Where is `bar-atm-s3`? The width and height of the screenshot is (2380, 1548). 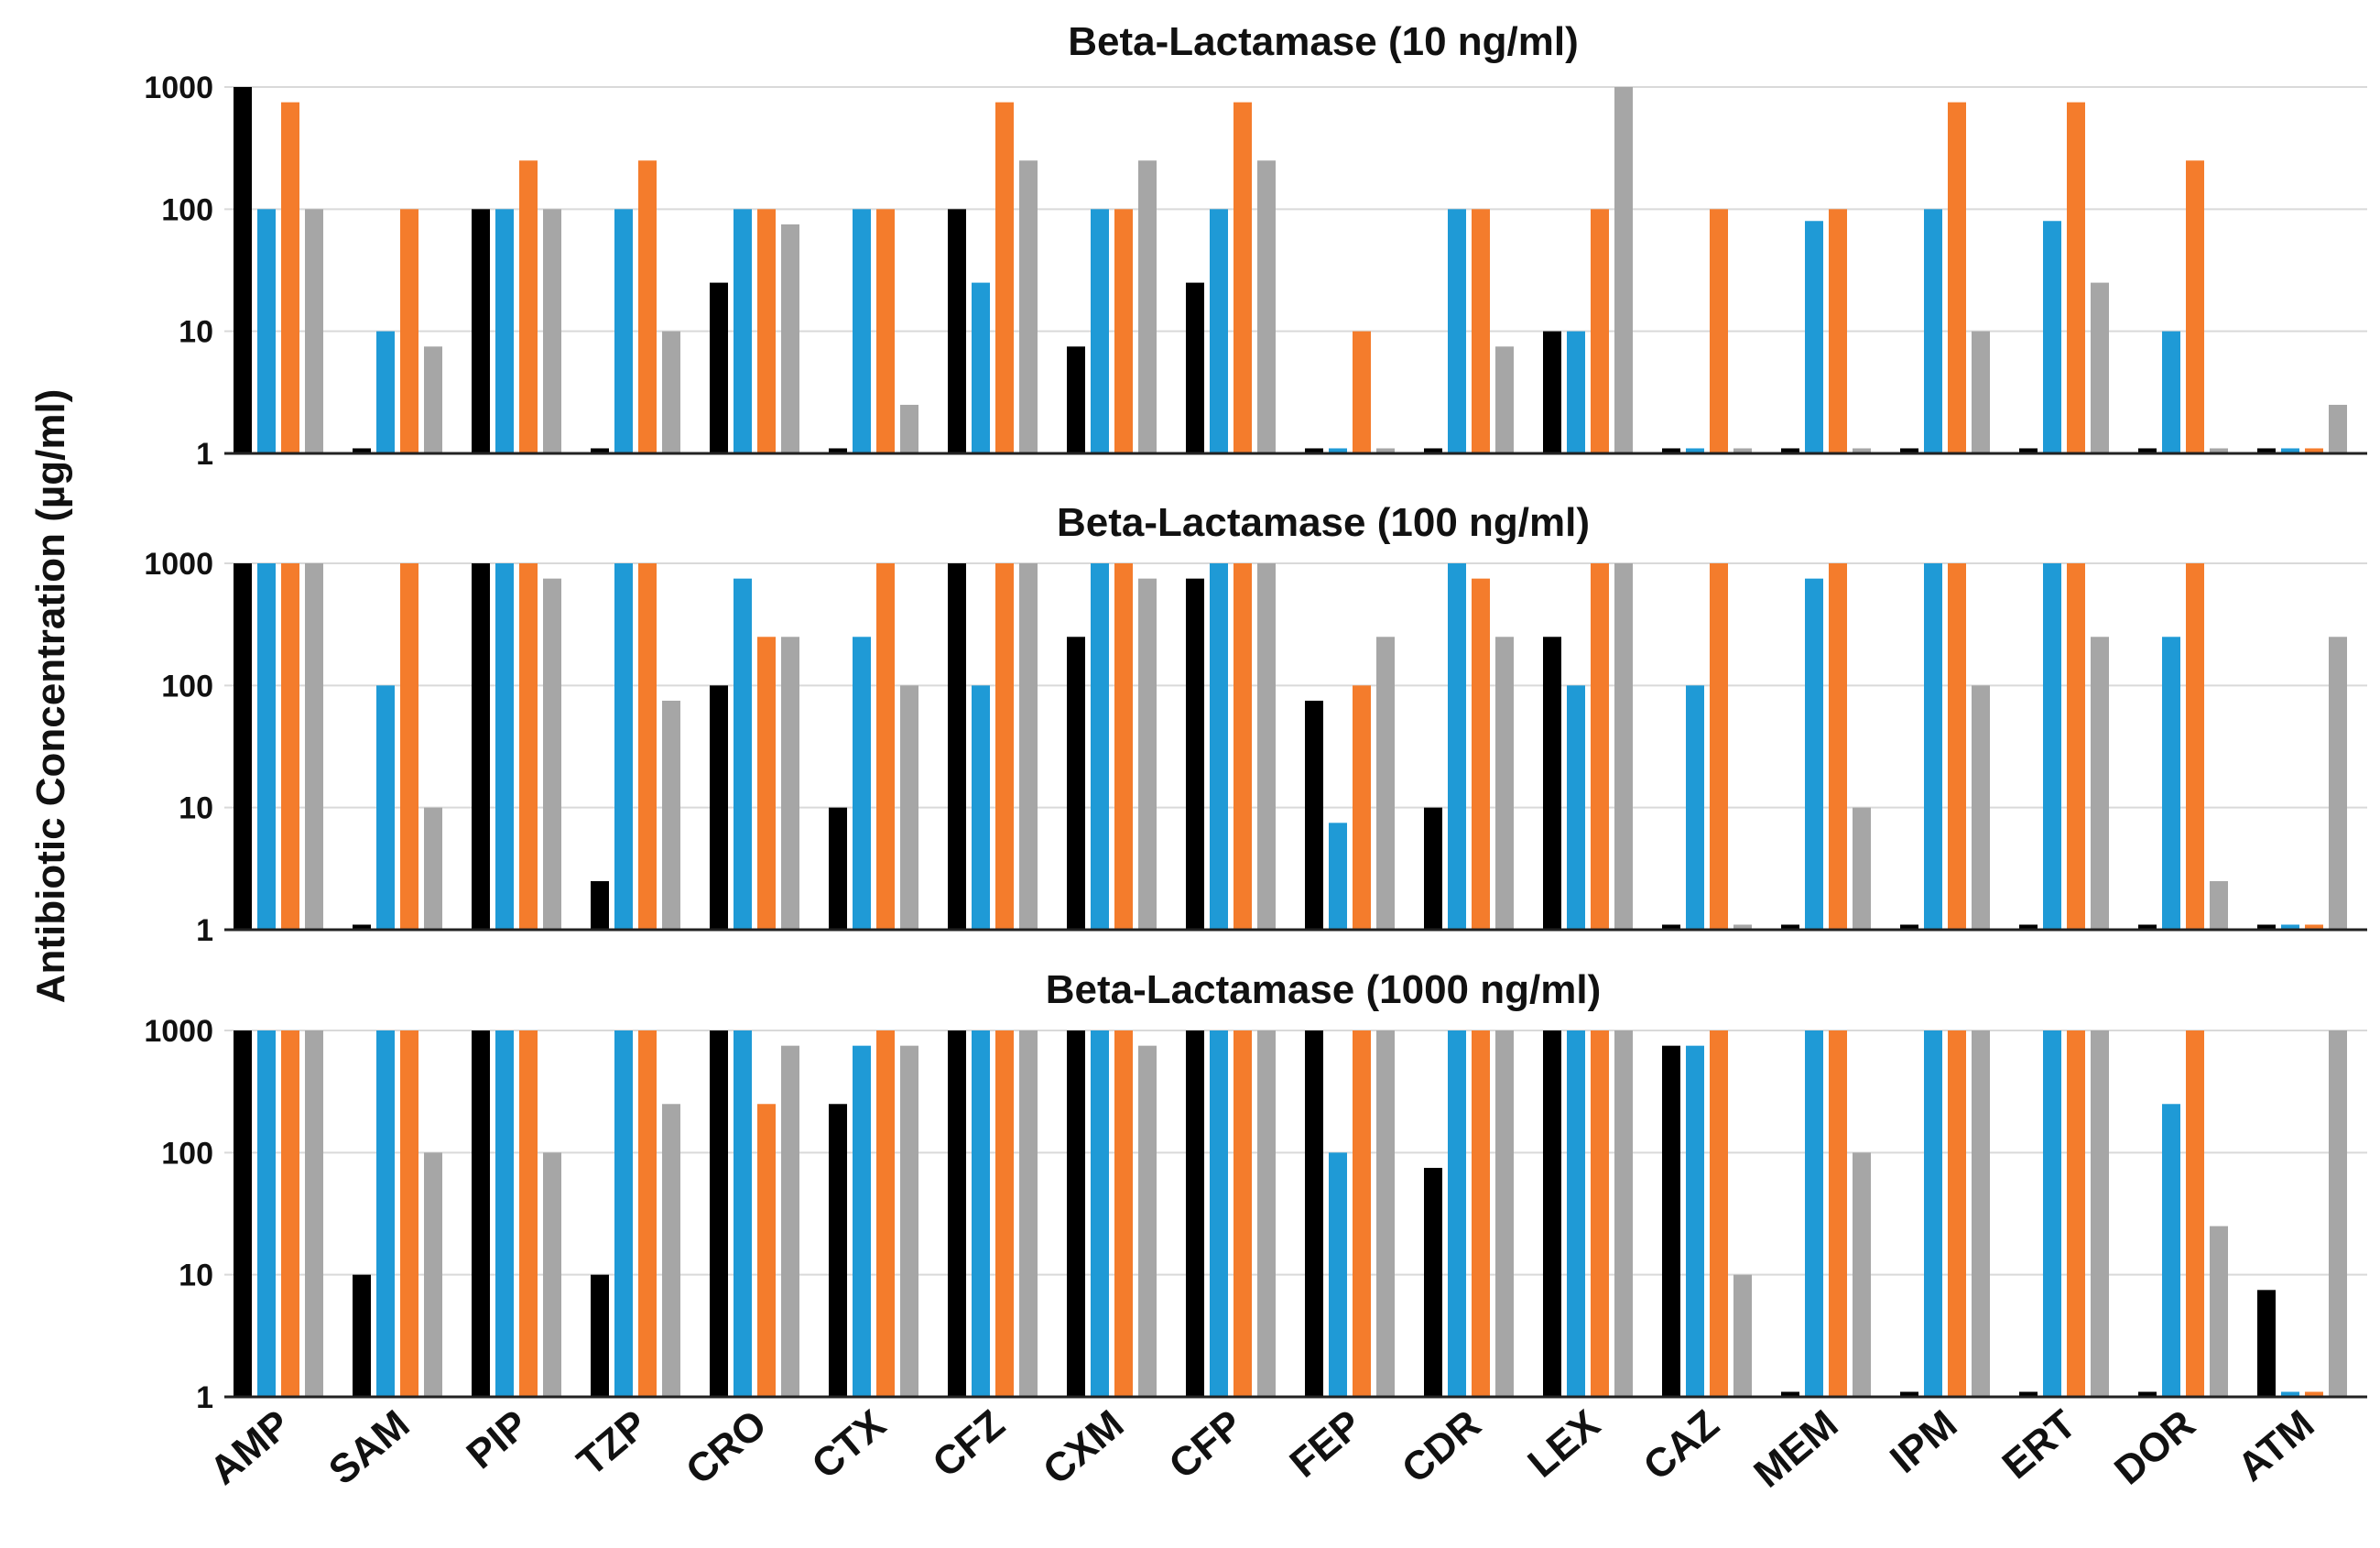
bar-atm-s3 is located at coordinates (2314, 450).